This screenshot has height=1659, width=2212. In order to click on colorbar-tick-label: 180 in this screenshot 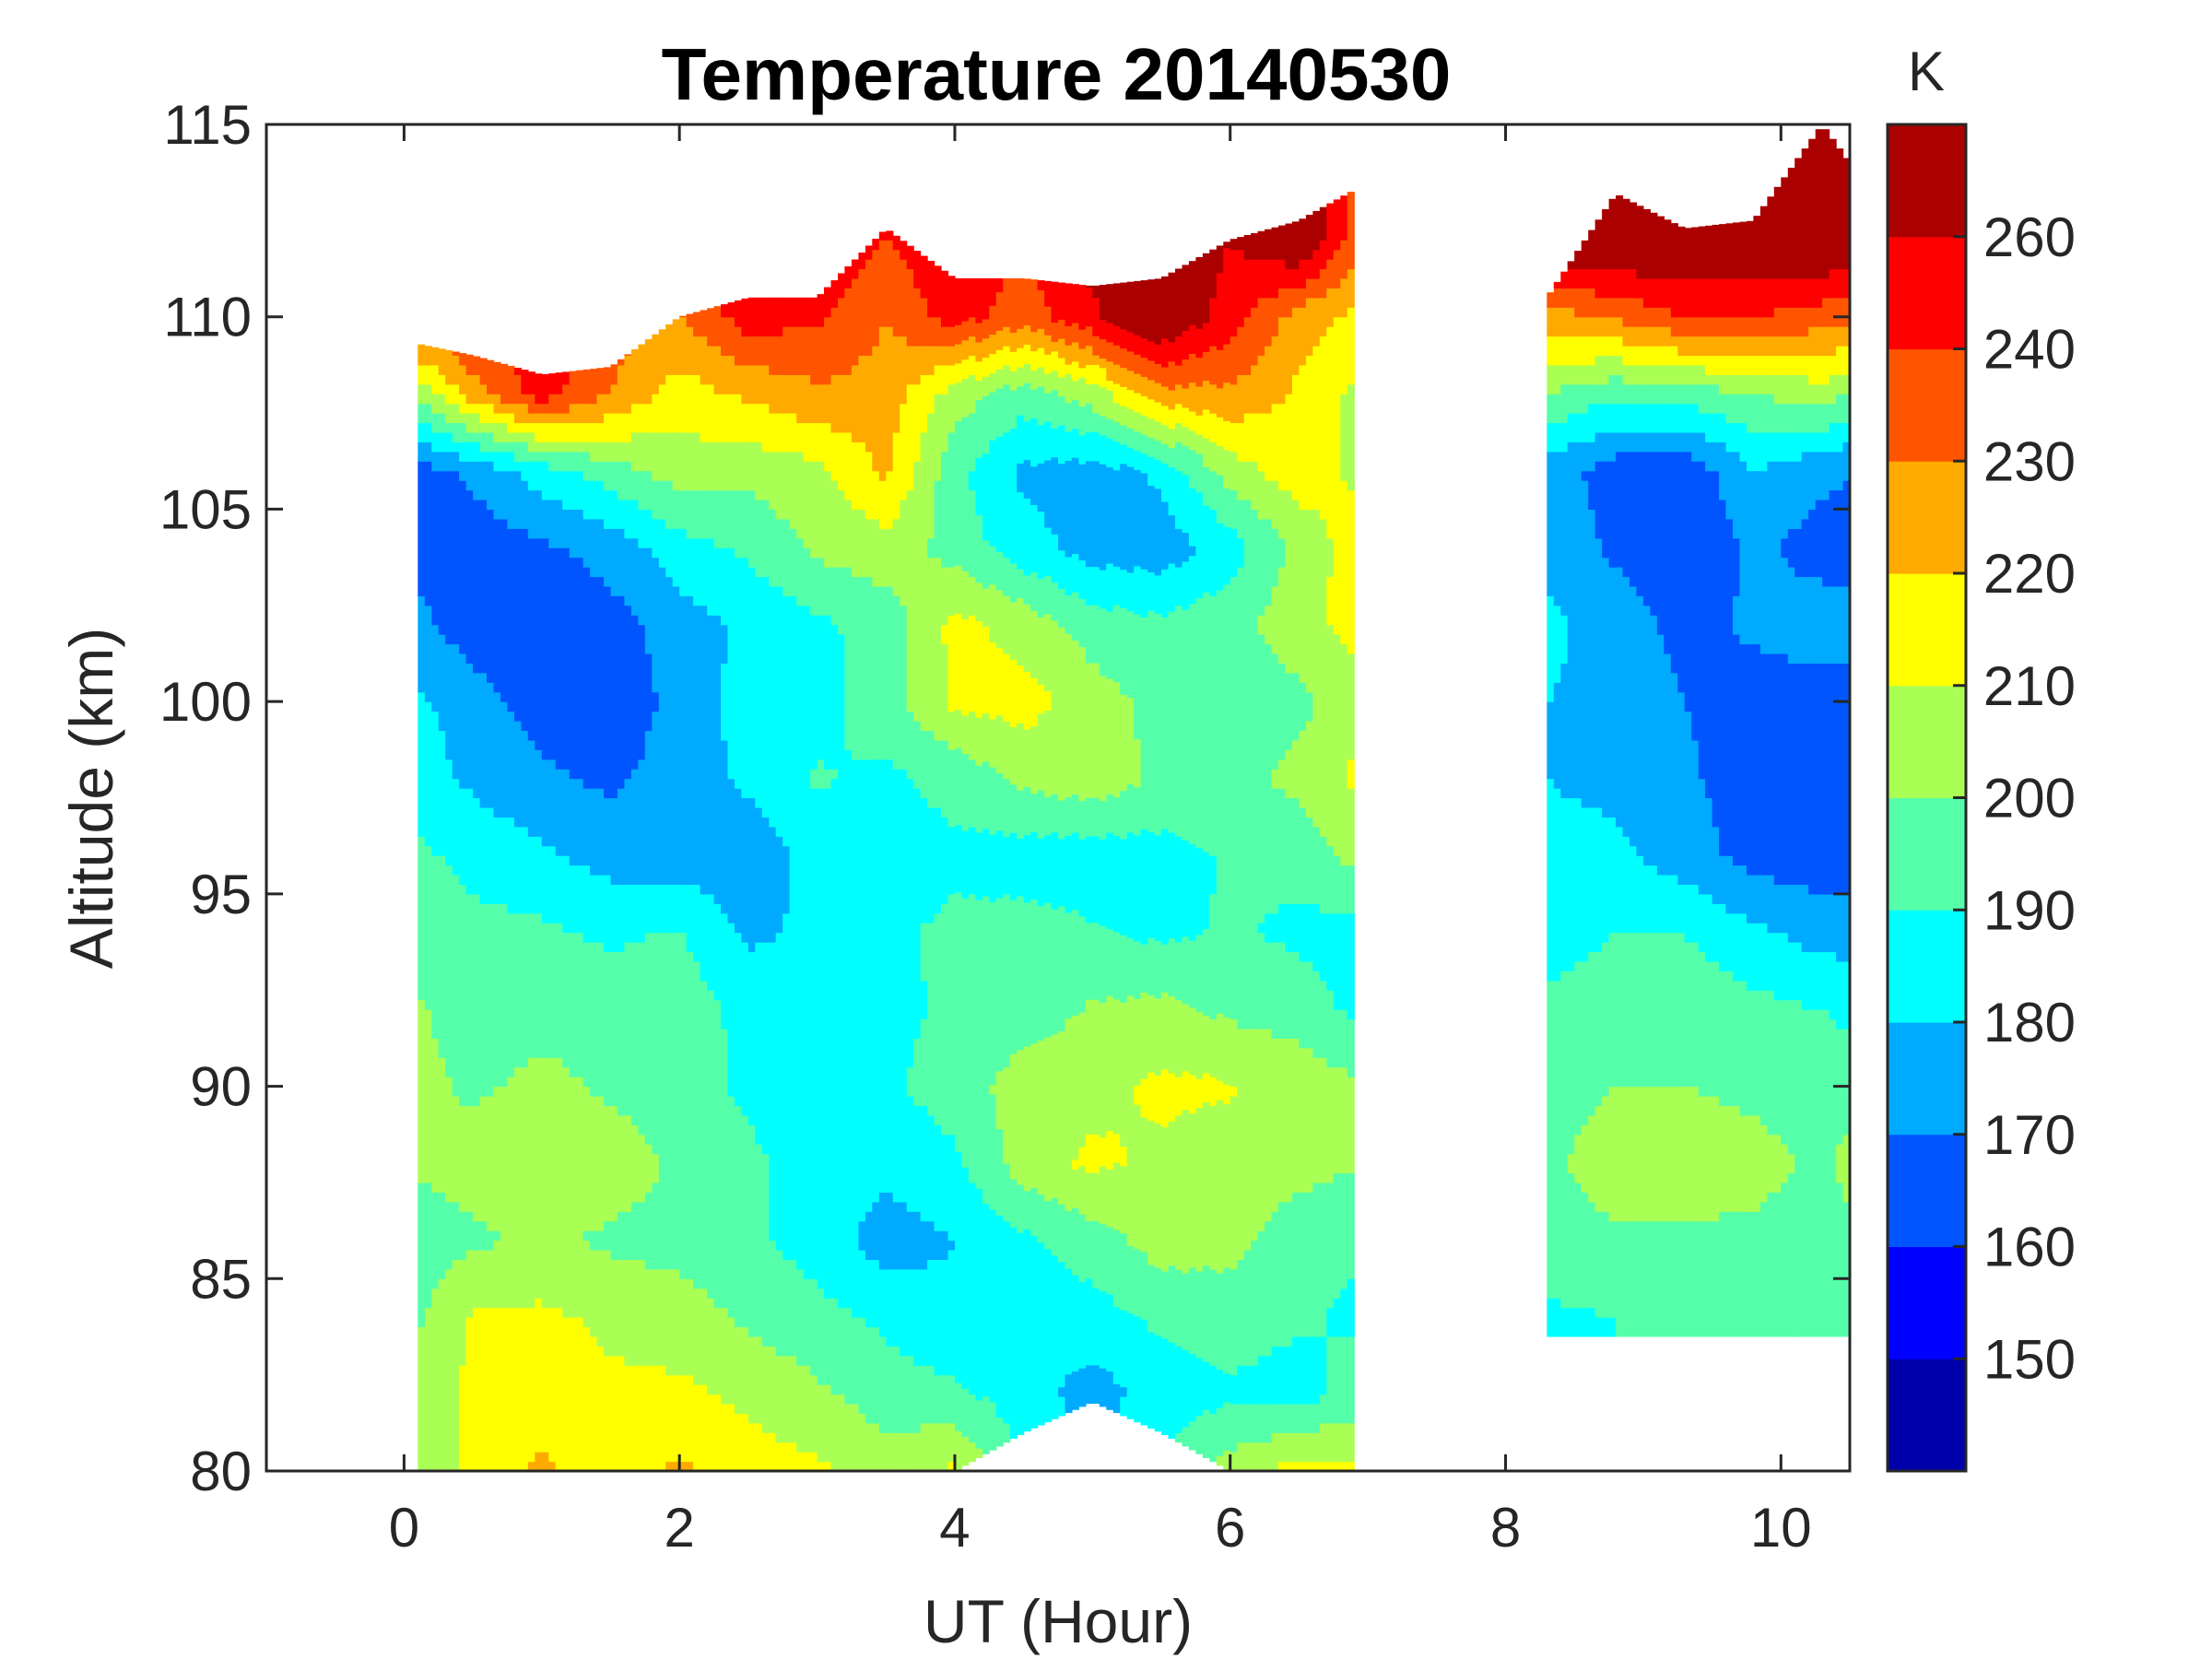, I will do `click(2029, 1022)`.